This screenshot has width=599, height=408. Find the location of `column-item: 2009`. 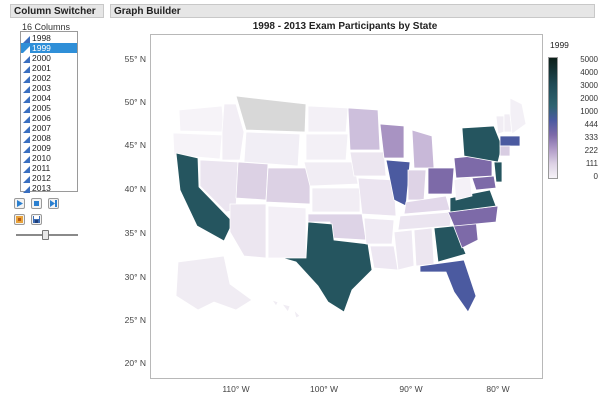

column-item: 2009 is located at coordinates (49, 148).